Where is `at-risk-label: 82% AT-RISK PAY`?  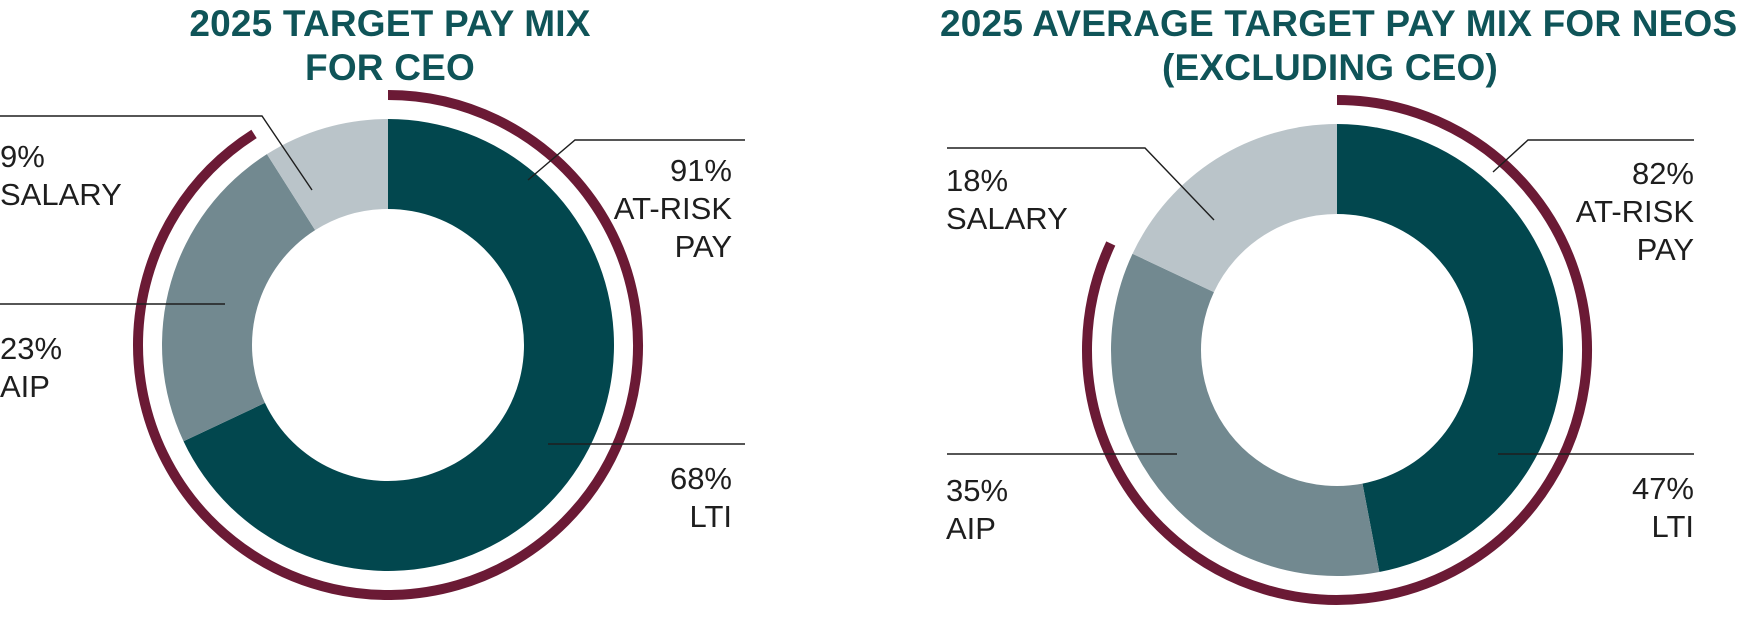
at-risk-label: 82% AT-RISK PAY is located at coordinates (1635, 212).